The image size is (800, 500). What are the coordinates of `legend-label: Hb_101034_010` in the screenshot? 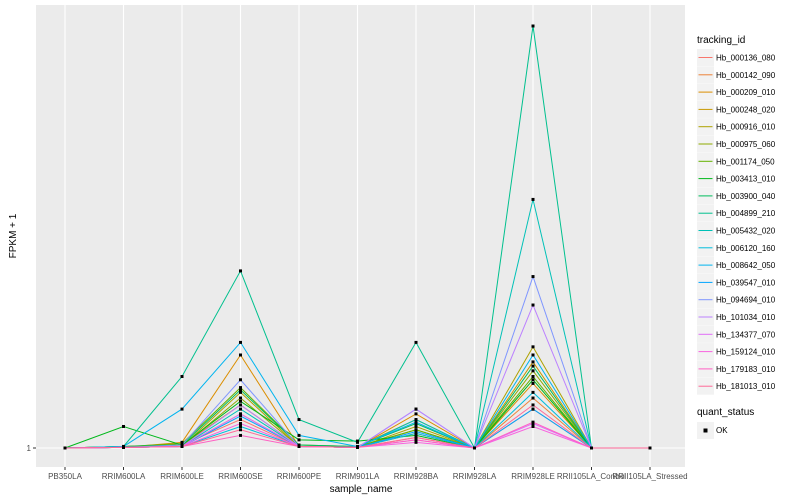 It's located at (746, 317).